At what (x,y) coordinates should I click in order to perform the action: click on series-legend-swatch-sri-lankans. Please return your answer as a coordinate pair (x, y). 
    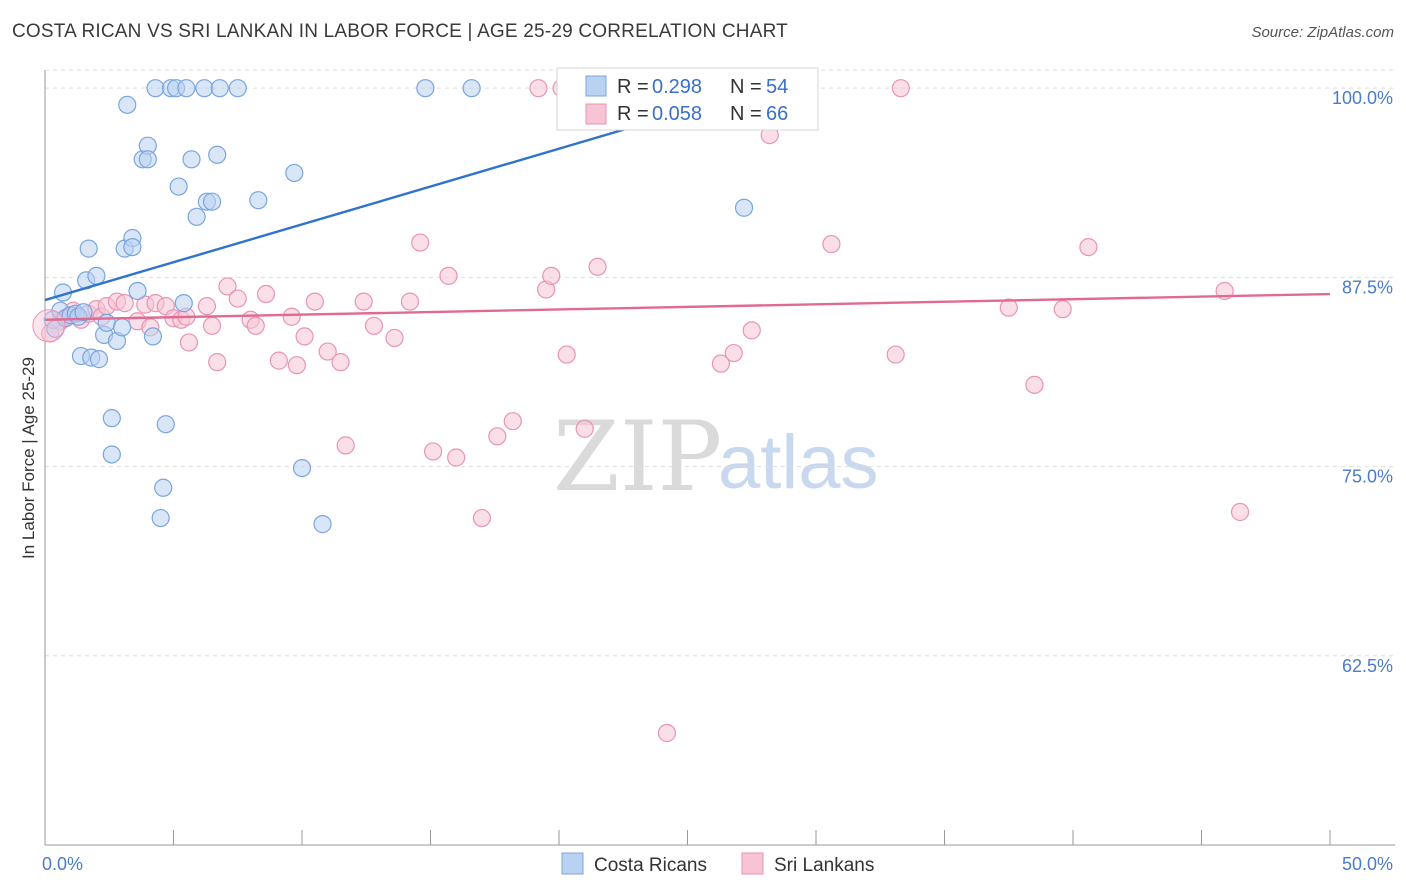
    Looking at the image, I should click on (752, 863).